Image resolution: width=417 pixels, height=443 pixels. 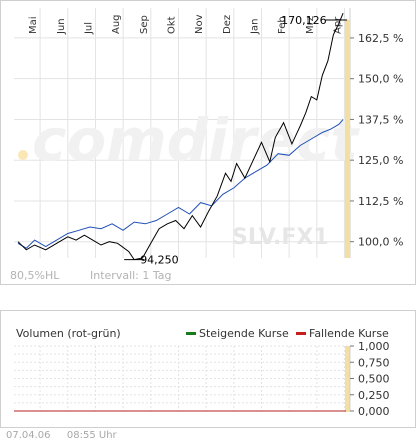 What do you see at coordinates (131, 275) in the screenshot?
I see `footer-interval: Intervall: 1 Tag` at bounding box center [131, 275].